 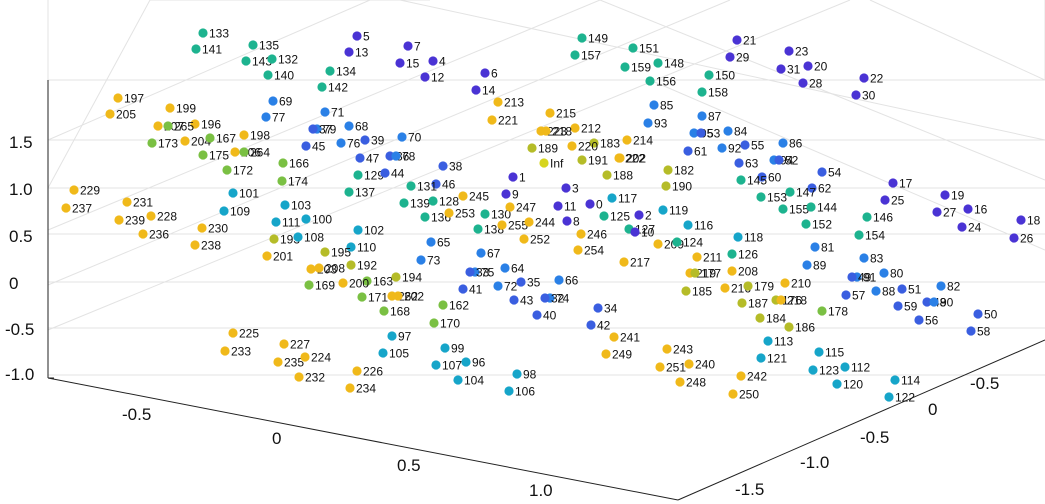 What do you see at coordinates (869, 96) in the screenshot?
I see `data-point-label: 30` at bounding box center [869, 96].